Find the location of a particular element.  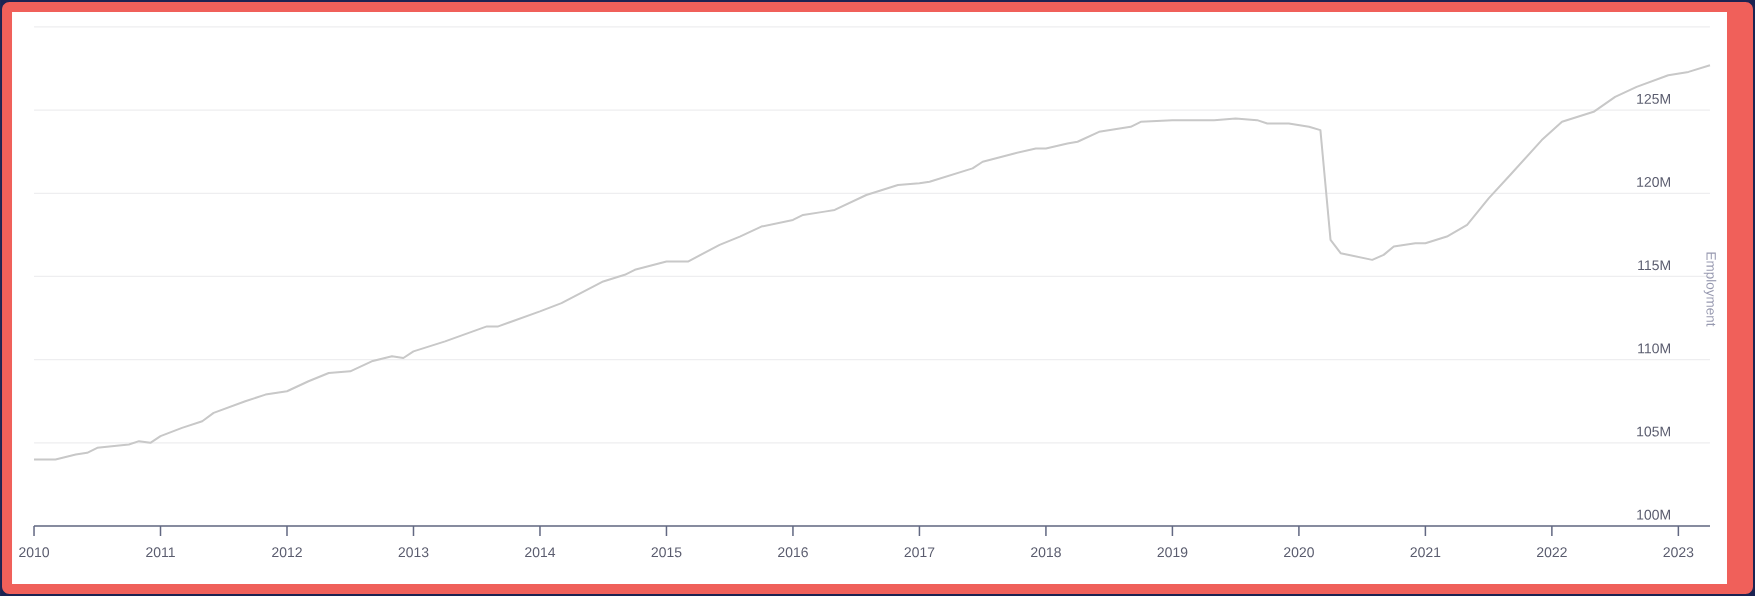

x-tick-label: 2015 is located at coordinates (666, 552).